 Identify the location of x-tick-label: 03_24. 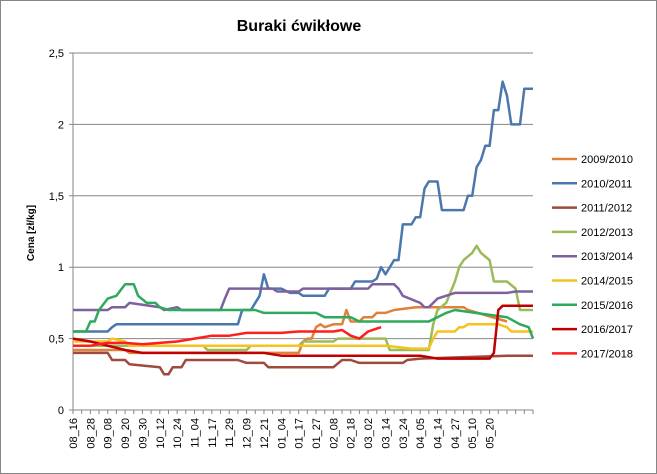
(404, 433).